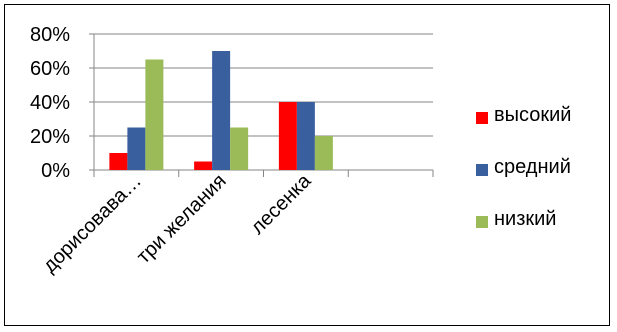  What do you see at coordinates (281, 203) in the screenshot?
I see `x-tick-label: лесенка` at bounding box center [281, 203].